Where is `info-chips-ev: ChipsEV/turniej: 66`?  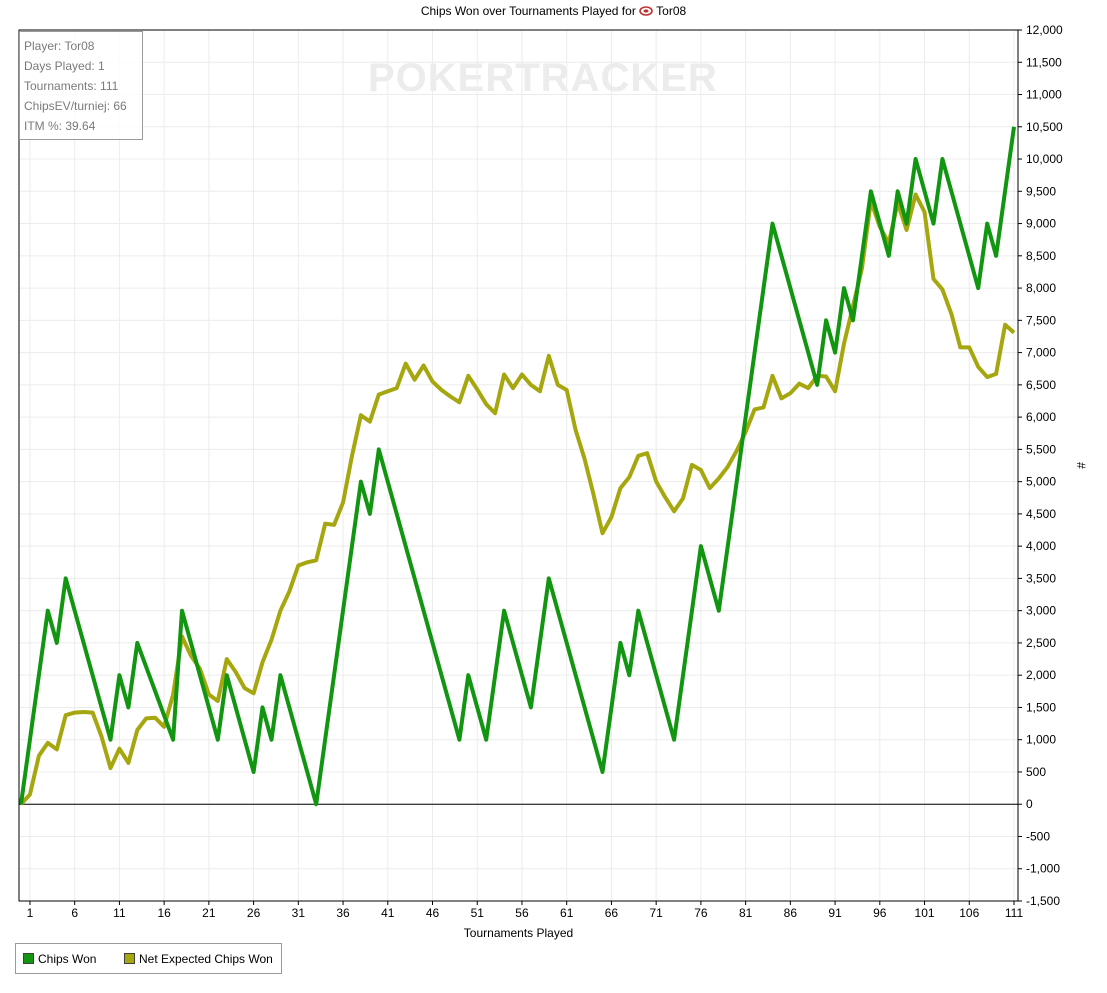 info-chips-ev: ChipsEV/turniej: 66 is located at coordinates (75, 106).